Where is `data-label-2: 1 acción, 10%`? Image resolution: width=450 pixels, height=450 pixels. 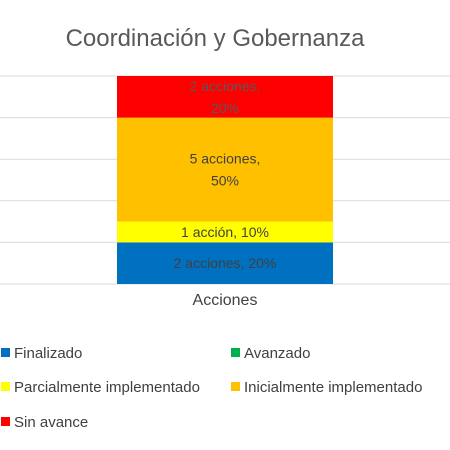
data-label-2: 1 acción, 10% is located at coordinates (225, 232).